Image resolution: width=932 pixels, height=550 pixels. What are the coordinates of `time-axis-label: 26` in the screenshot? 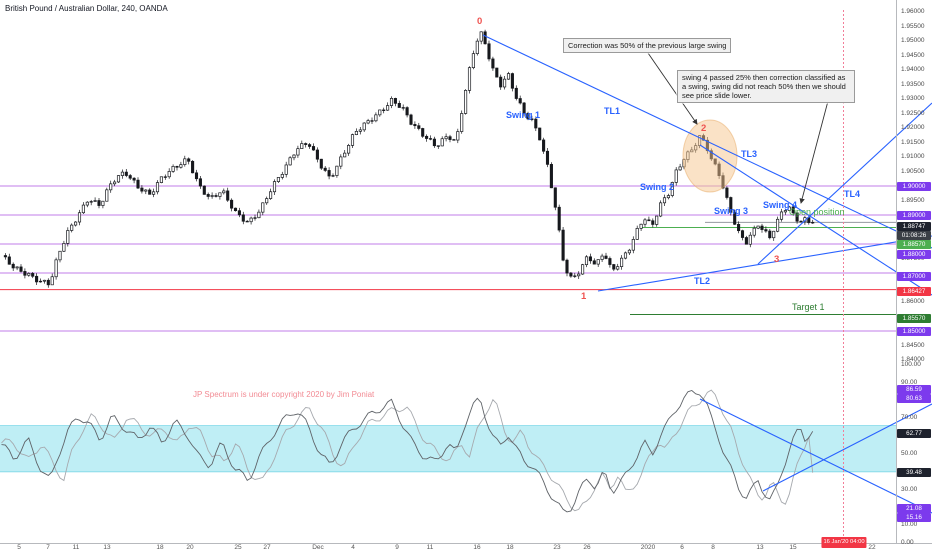 It's located at (587, 547).